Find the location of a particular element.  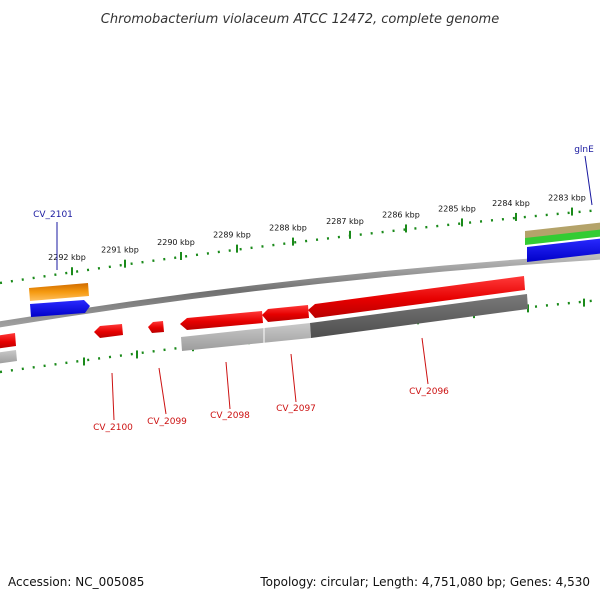

gene-label-cv2101: CV_2101 is located at coordinates (53, 215).